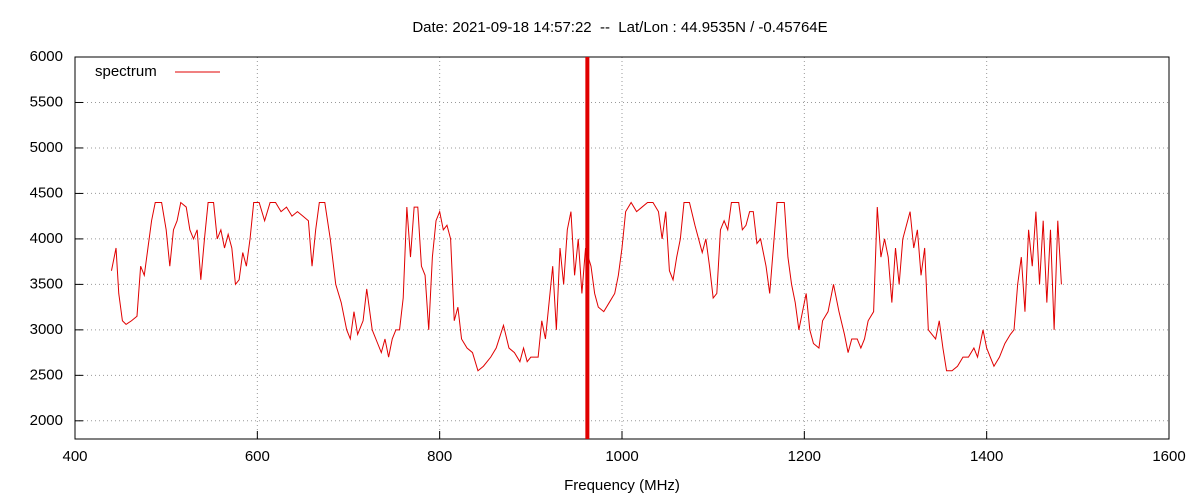 This screenshot has height=500, width=1200. I want to click on y-tick-label: 3500, so click(46, 283).